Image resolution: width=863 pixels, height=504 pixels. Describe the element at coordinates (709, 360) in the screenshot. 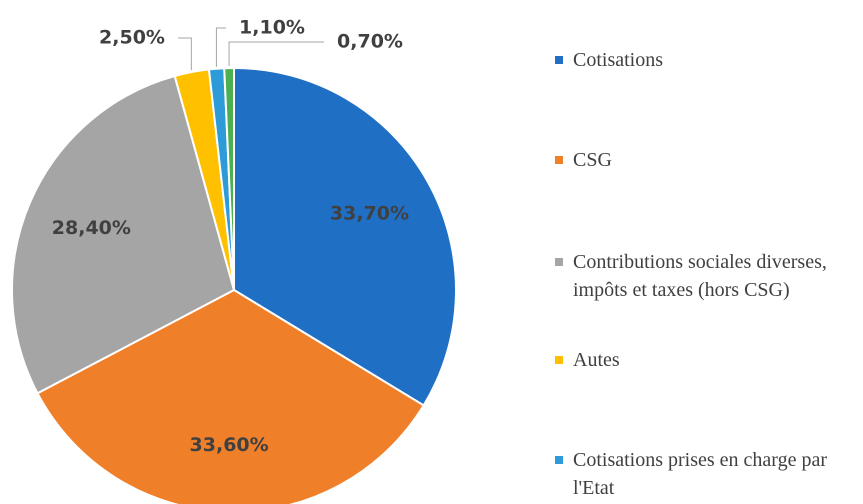

I see `legend-entry: Autes` at that location.